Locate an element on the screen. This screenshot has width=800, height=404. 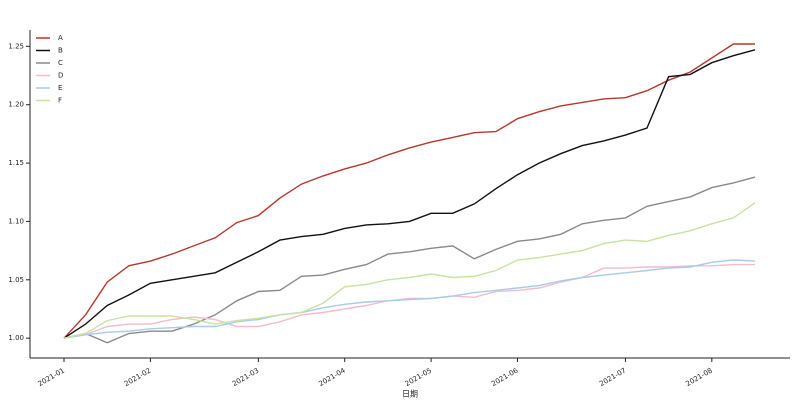
y-tick-label: 1.20 is located at coordinates (16, 105).